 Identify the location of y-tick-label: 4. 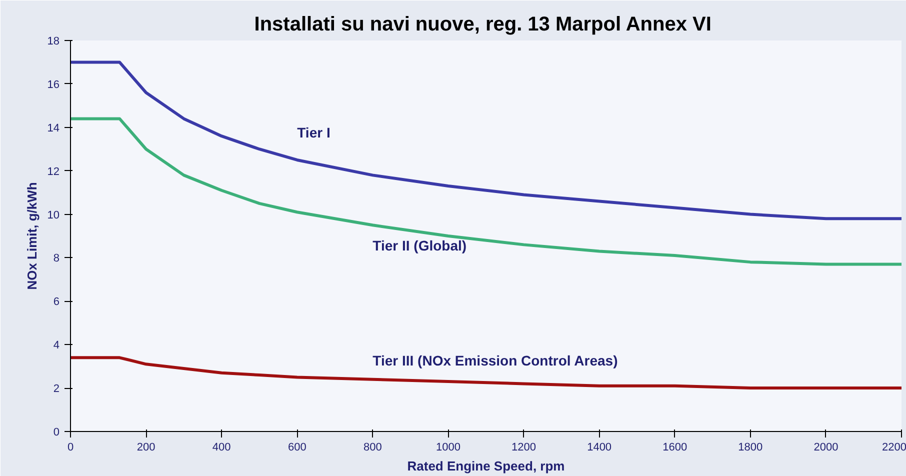
(56, 346).